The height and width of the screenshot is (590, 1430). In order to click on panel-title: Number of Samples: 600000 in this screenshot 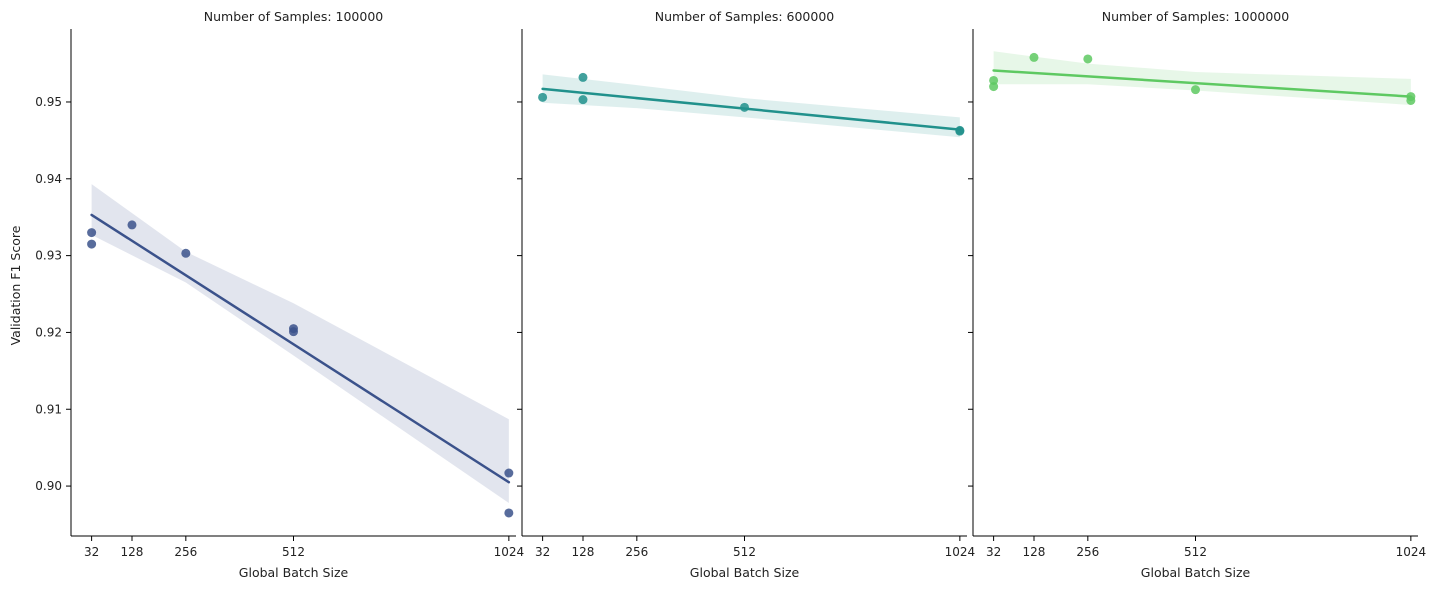, I will do `click(745, 16)`.